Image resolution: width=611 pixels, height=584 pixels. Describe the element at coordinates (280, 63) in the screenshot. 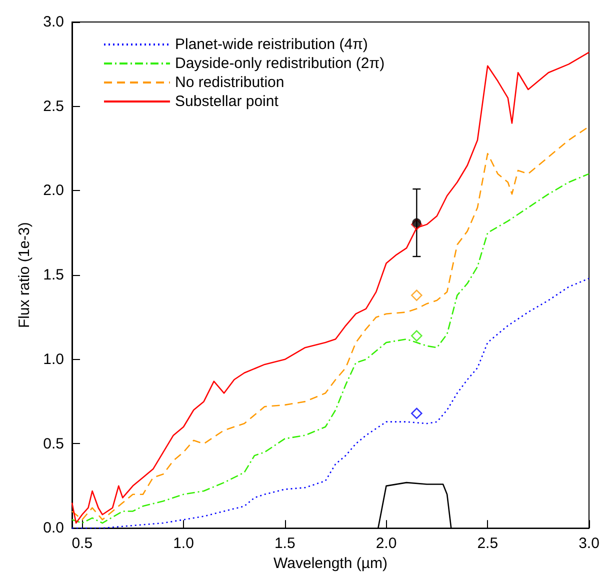

I see `legend-label: Dayside-only redistribution (2π)` at that location.